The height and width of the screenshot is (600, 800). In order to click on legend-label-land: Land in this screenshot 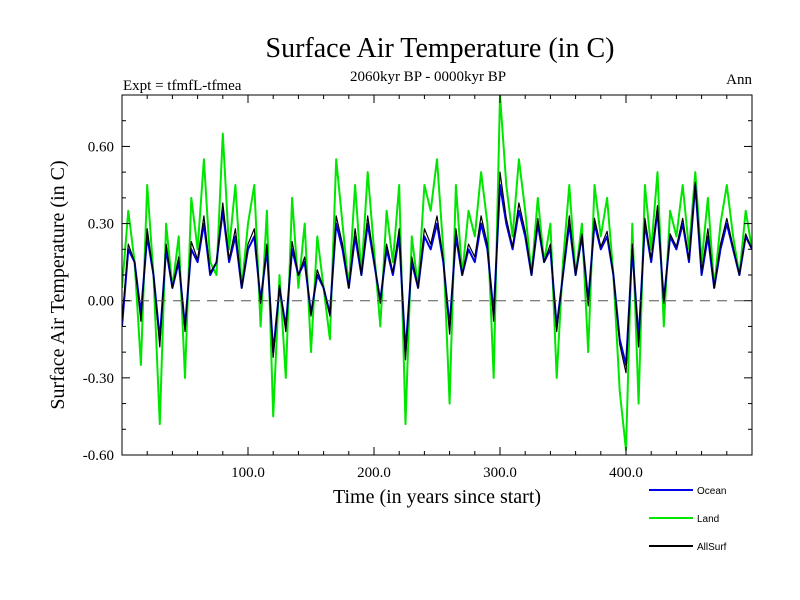, I will do `click(708, 519)`.